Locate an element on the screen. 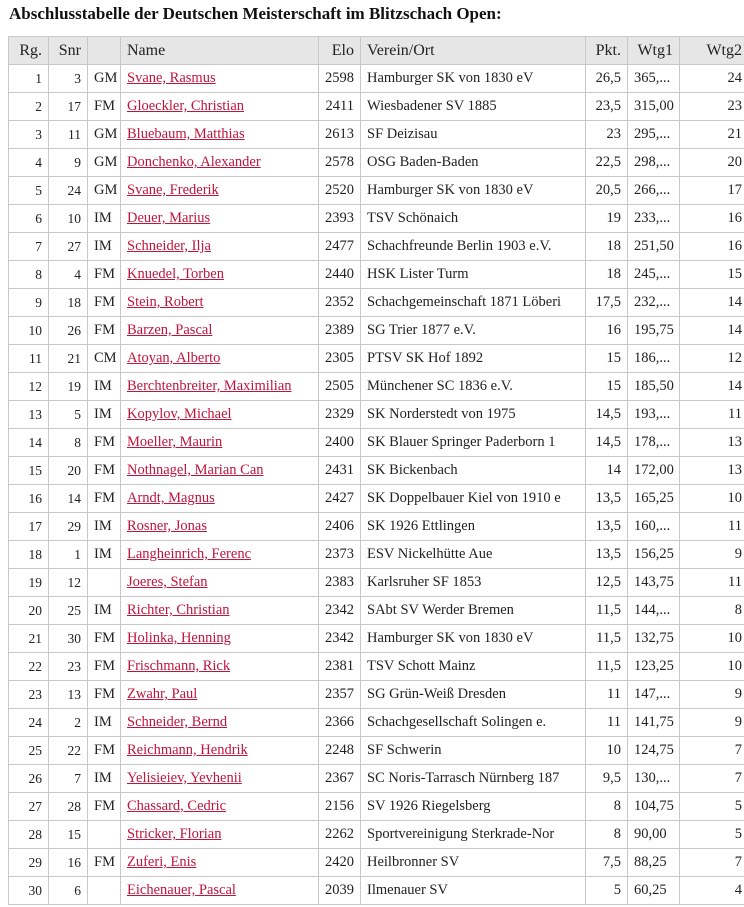  player-link: Reichmann, Hendrik is located at coordinates (187, 750).